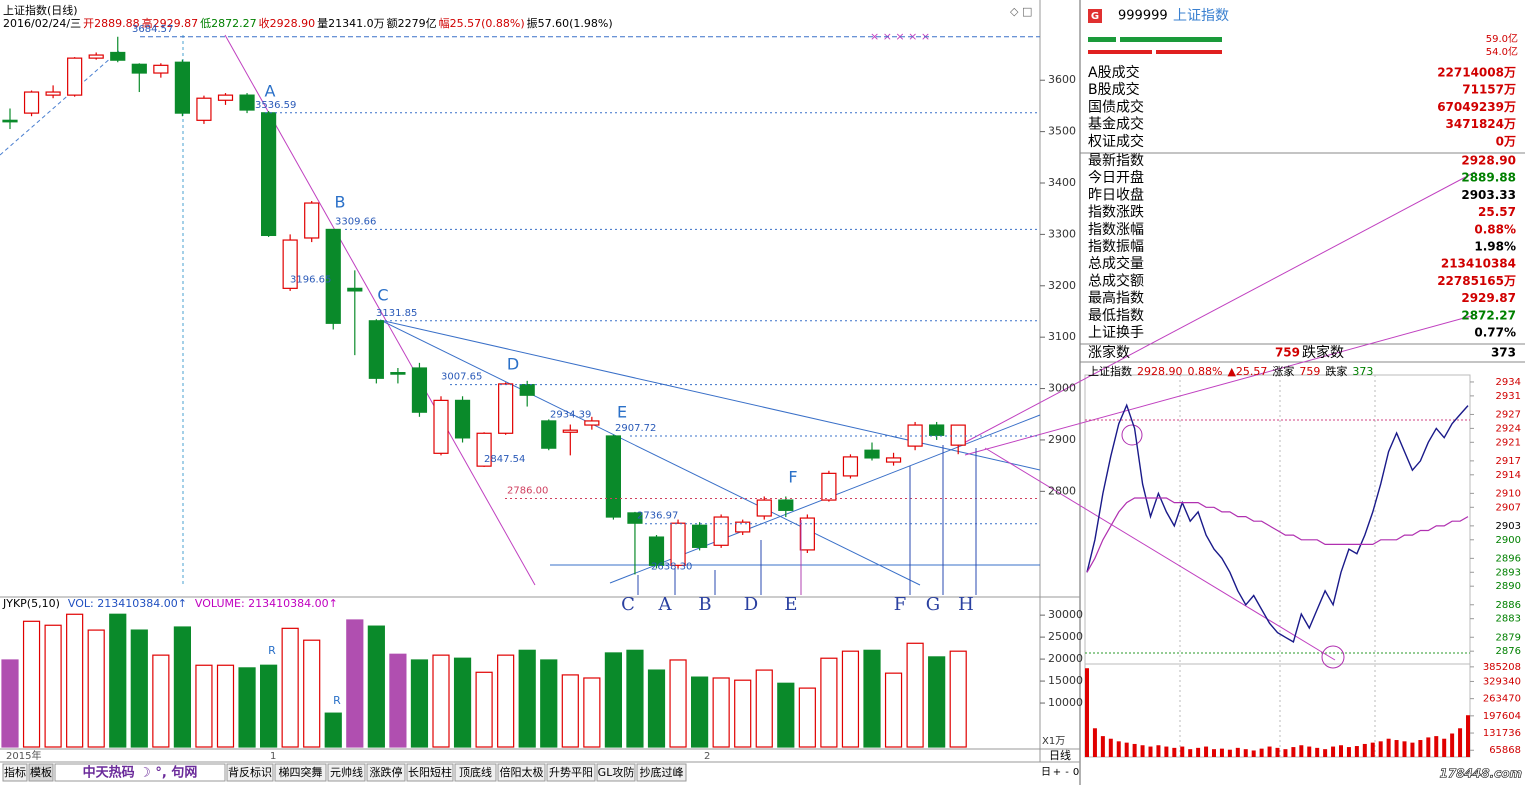  I want to click on row-value: 2928.90, so click(1488, 161).